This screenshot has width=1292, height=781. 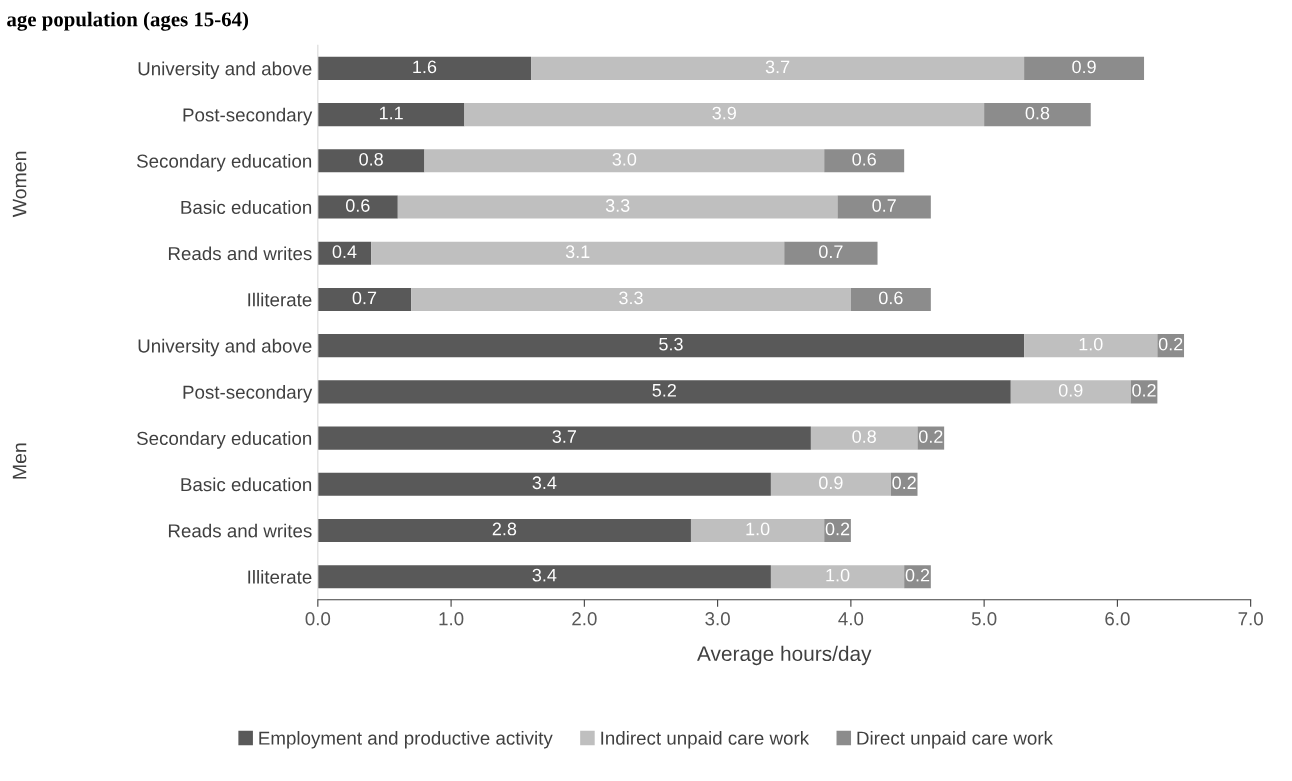 What do you see at coordinates (19, 461) in the screenshot?
I see `text: Men` at bounding box center [19, 461].